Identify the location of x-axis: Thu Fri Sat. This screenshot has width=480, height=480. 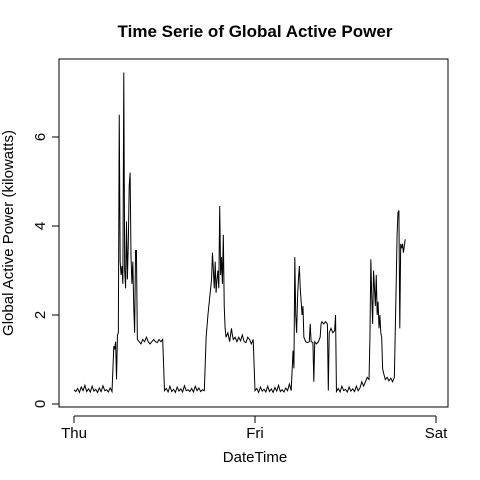
(254, 428).